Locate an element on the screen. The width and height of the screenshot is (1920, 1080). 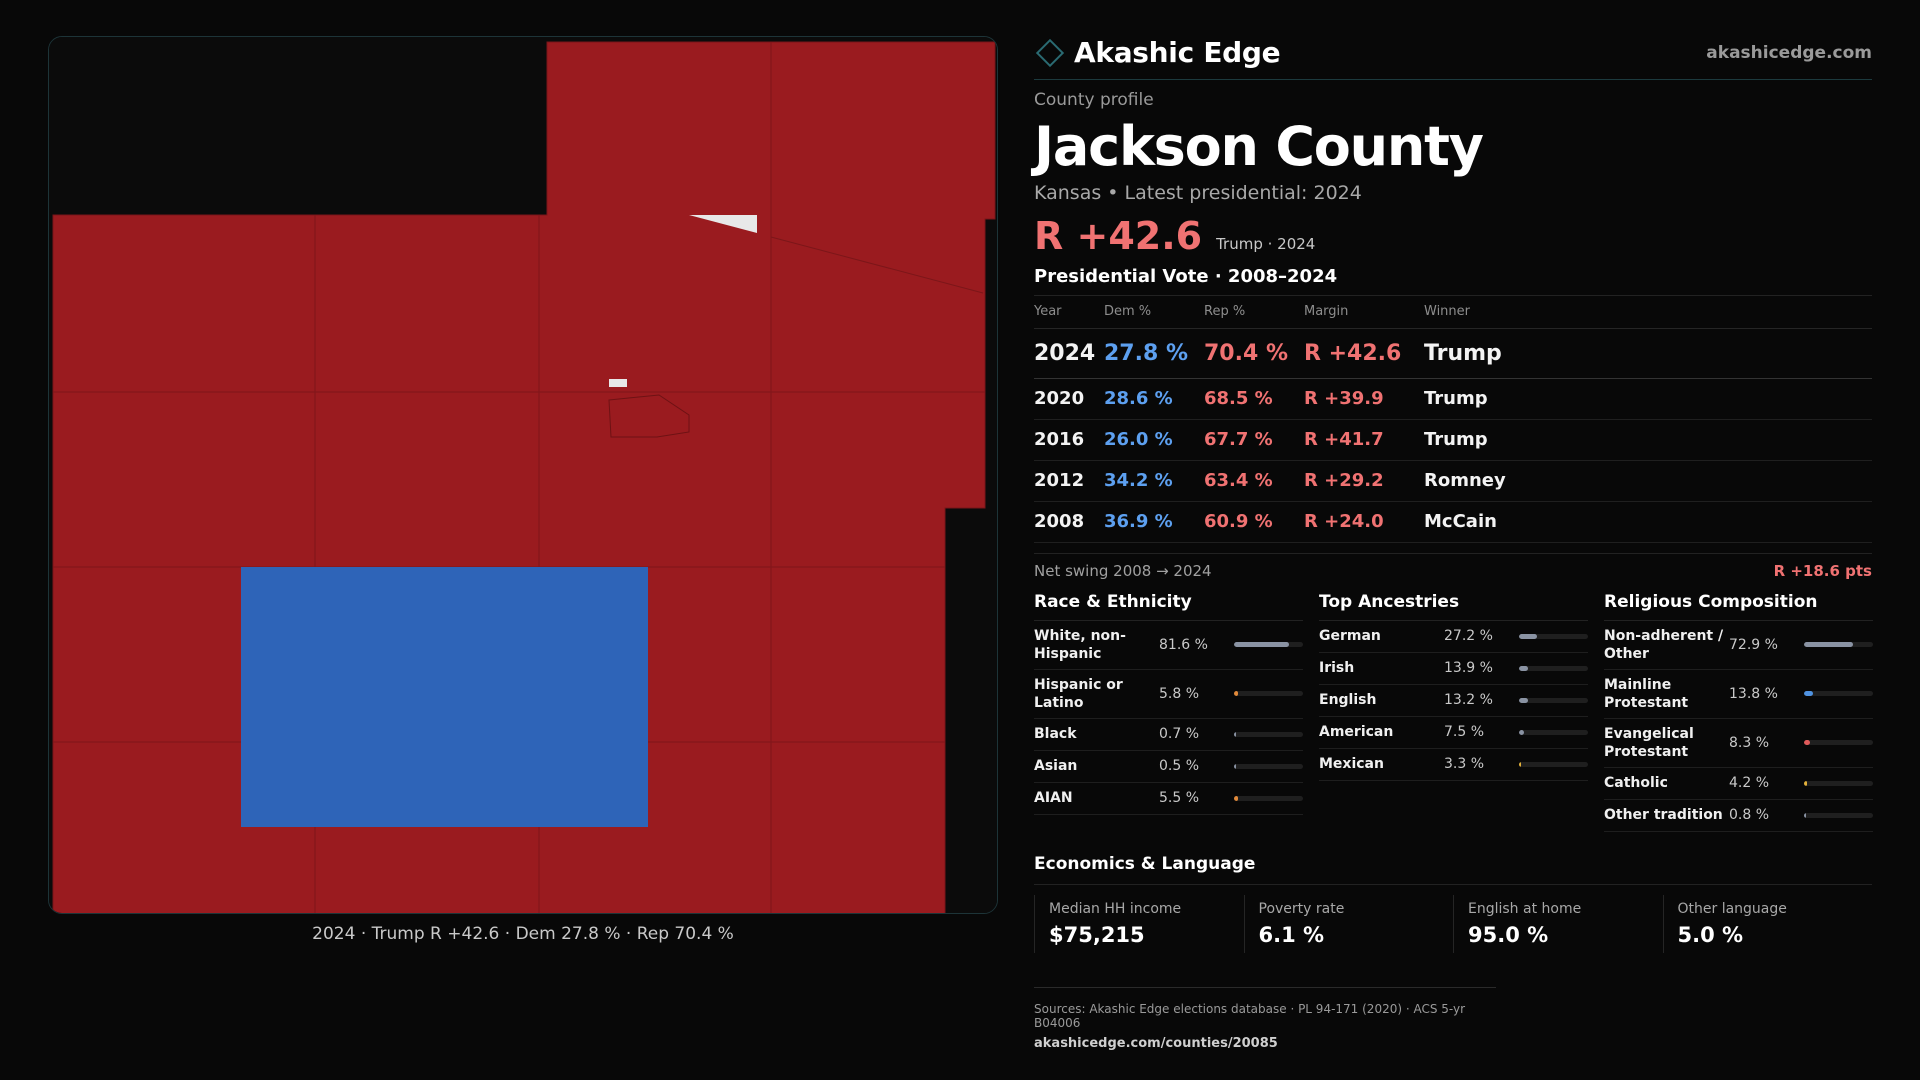
cell-dem: 26.0 % is located at coordinates (1154, 440).